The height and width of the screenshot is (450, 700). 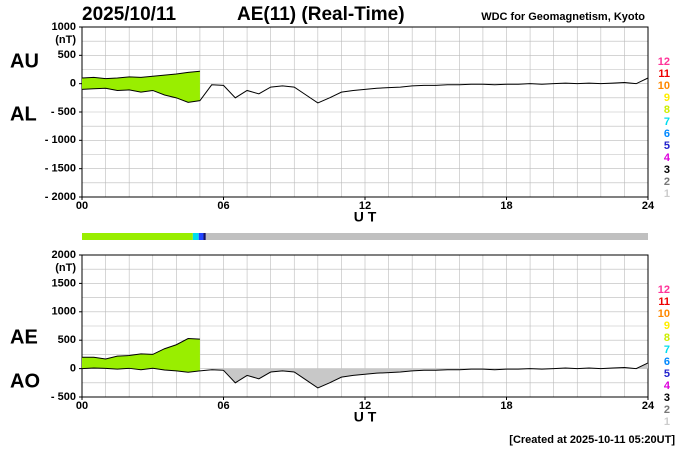 What do you see at coordinates (25, 381) in the screenshot?
I see `legend-label: AO` at bounding box center [25, 381].